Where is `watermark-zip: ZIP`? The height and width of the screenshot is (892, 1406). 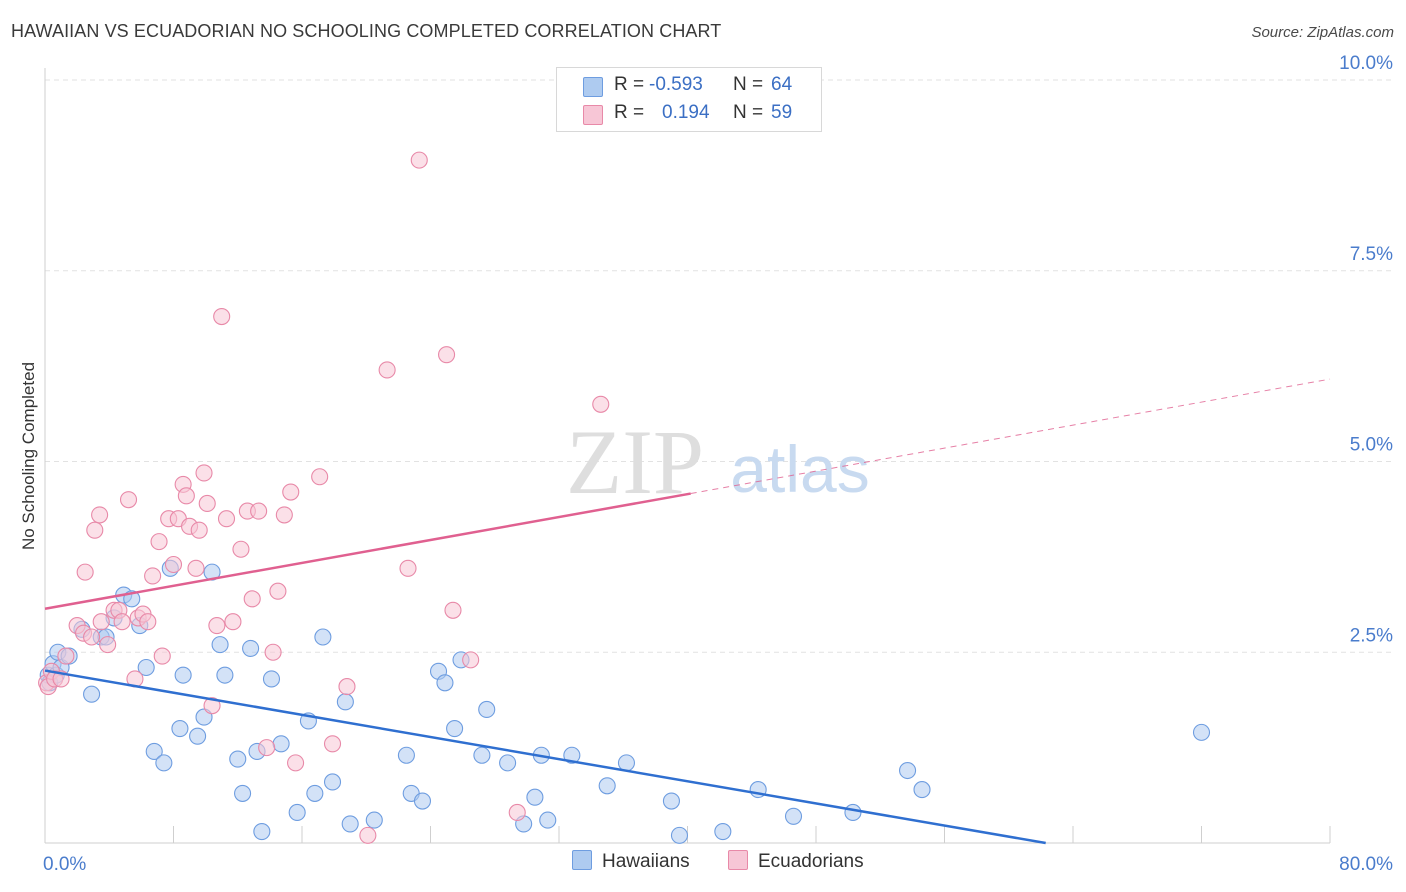
watermark-zip: ZIP is located at coordinates (635, 462).